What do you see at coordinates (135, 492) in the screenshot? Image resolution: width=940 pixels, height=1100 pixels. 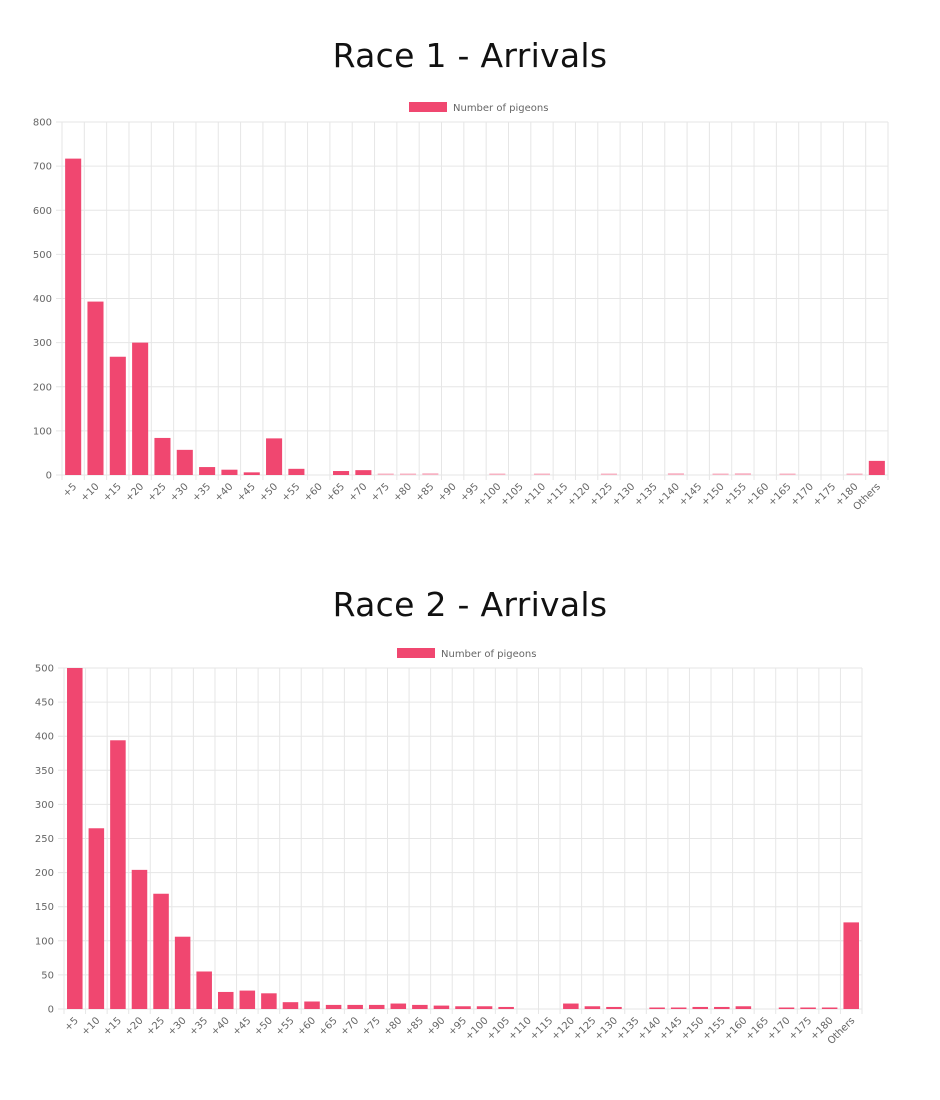 I see `x-tick-label: +20` at bounding box center [135, 492].